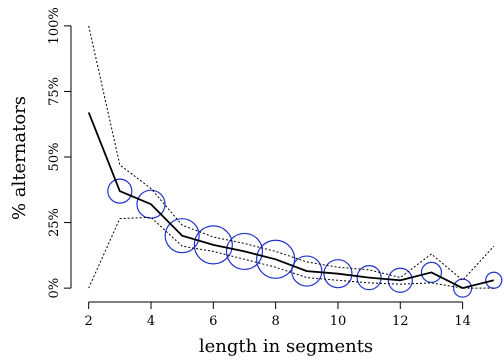 The image size is (504, 360). Describe the element at coordinates (54, 25) in the screenshot. I see `y-tick-label: 100%` at that location.